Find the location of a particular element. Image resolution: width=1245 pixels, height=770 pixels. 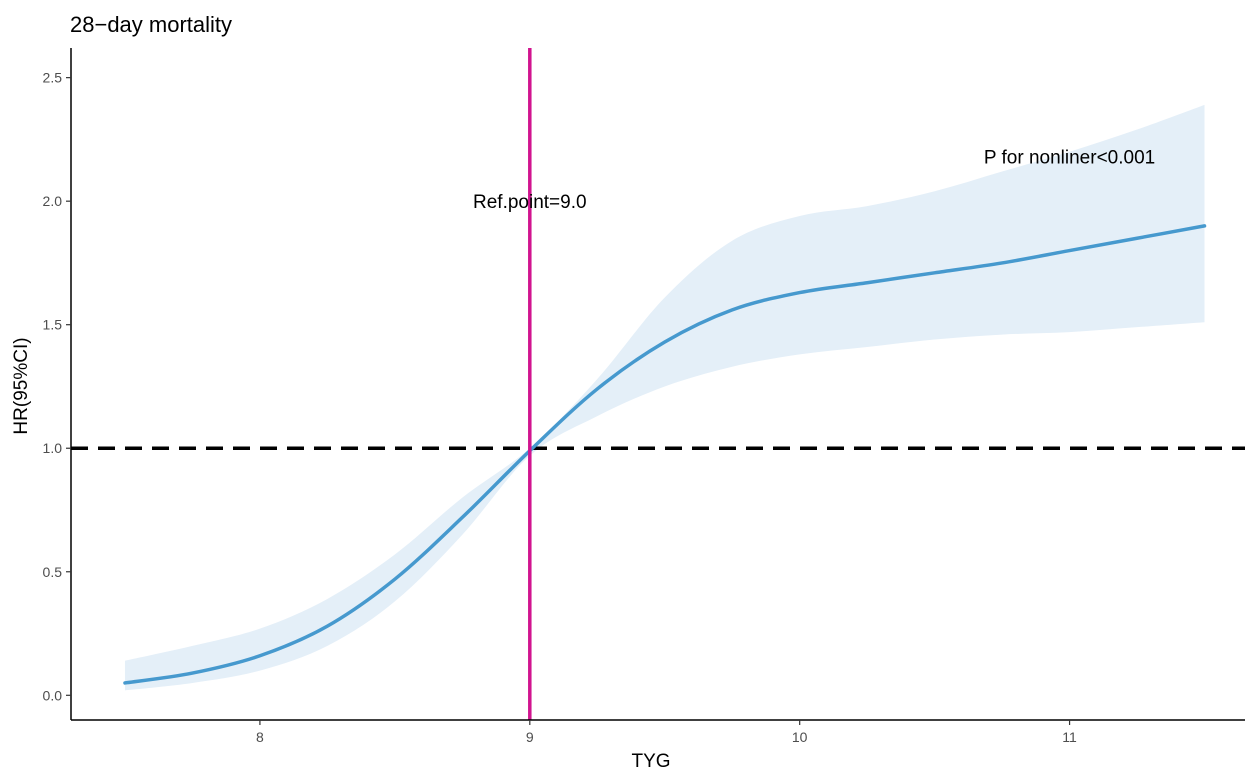

annotation-text: Ref.point=9.0 is located at coordinates (530, 202).